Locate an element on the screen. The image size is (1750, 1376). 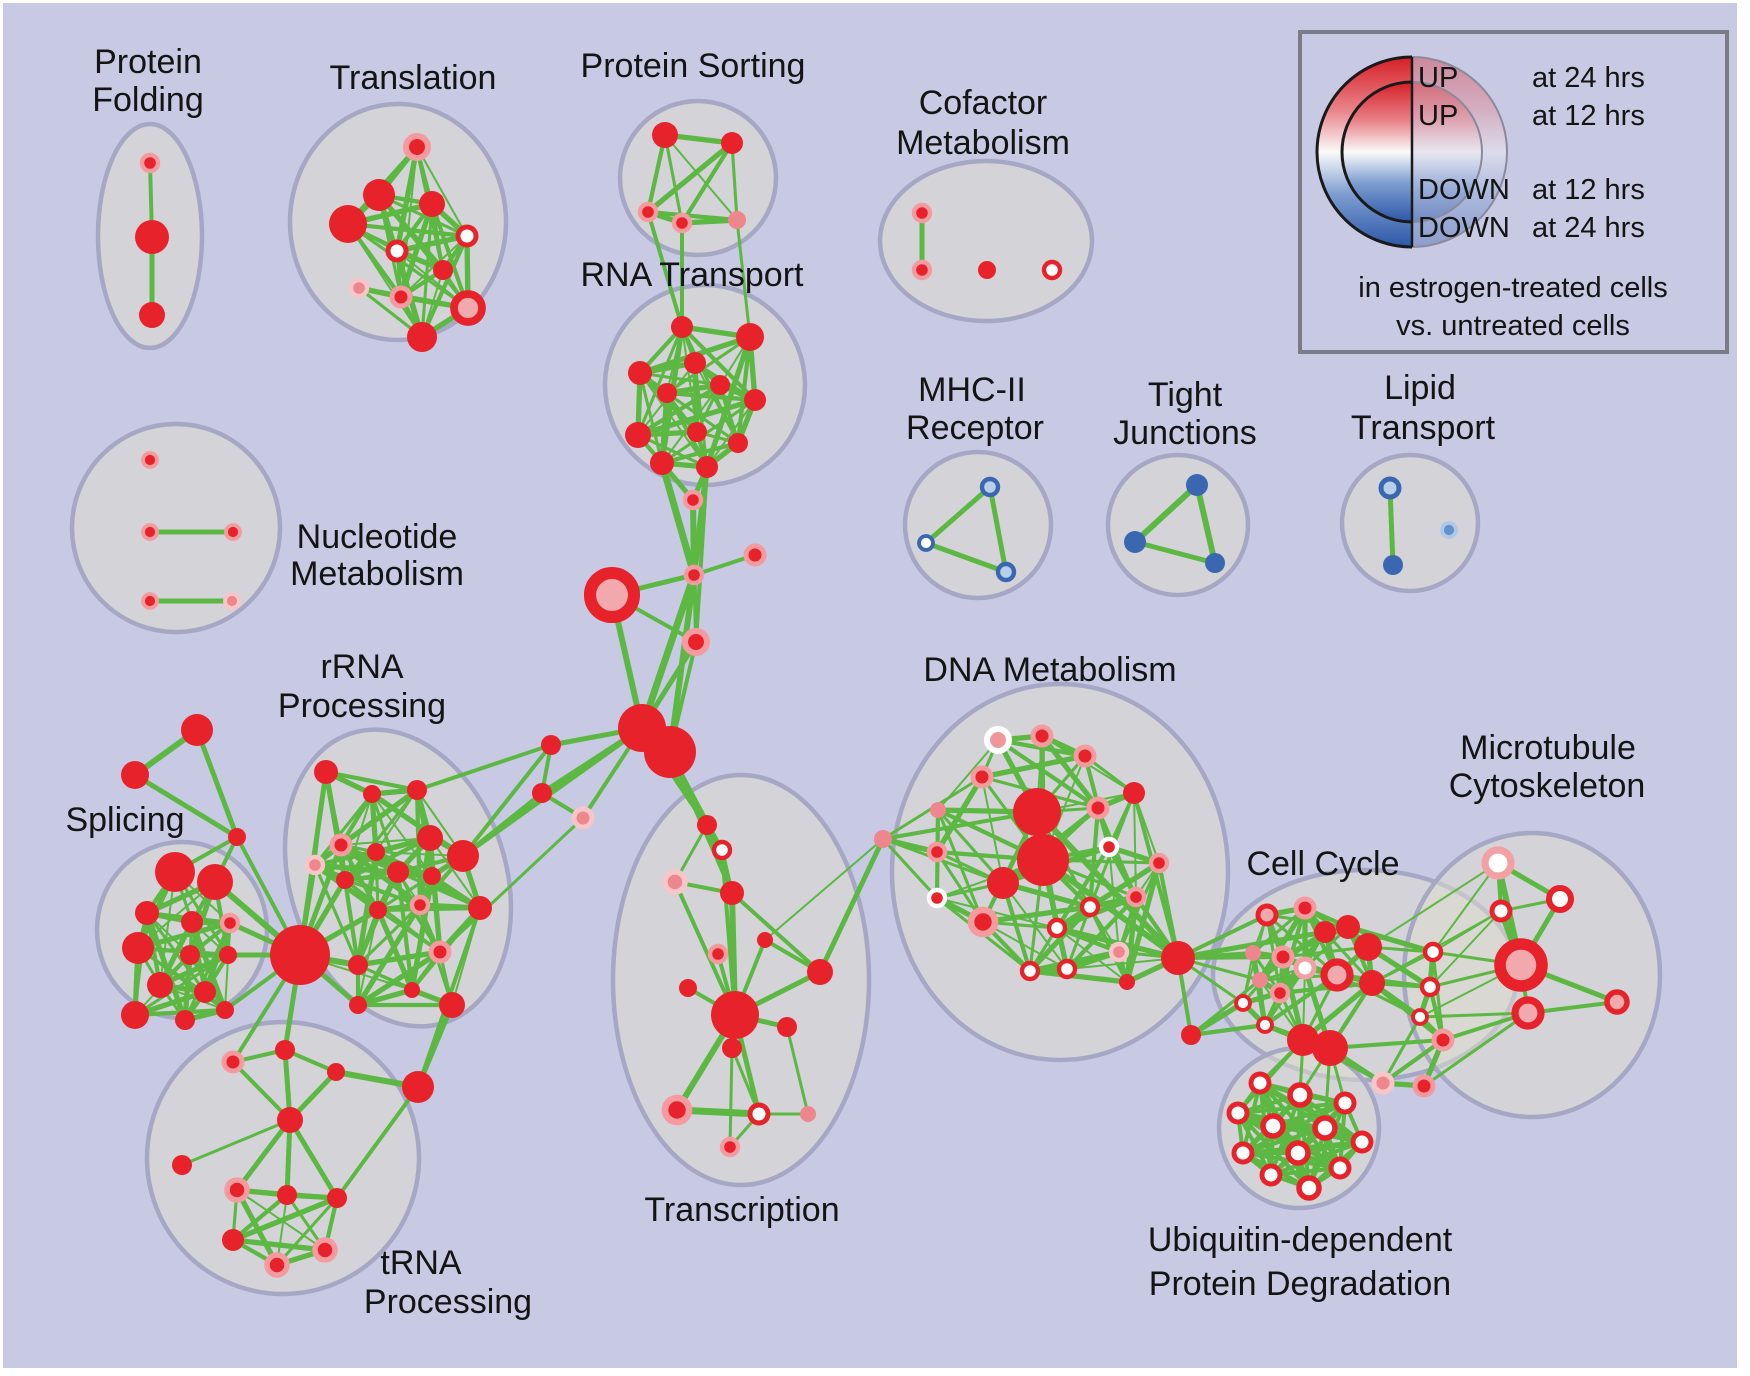
legend-row-0-time: at 24 hrs is located at coordinates (1588, 78).